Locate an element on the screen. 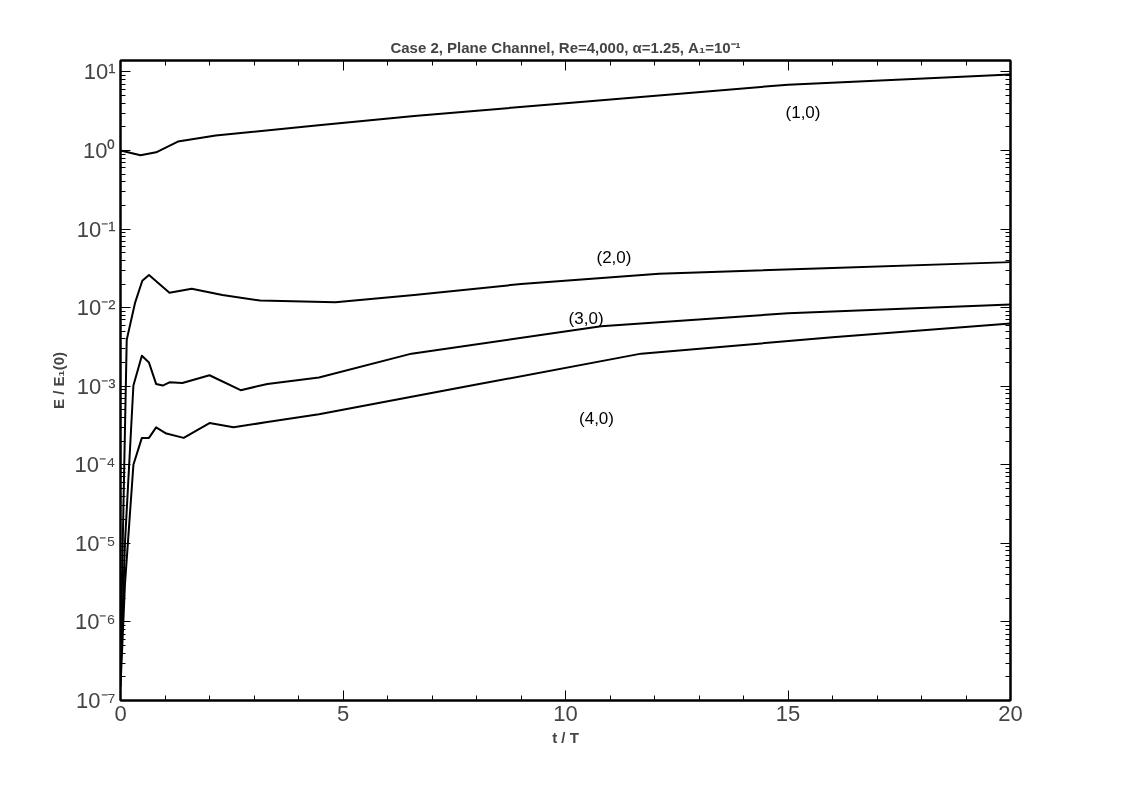 This screenshot has height=794, width=1141. y-tick-label: 10⁻¹ is located at coordinates (96, 229).